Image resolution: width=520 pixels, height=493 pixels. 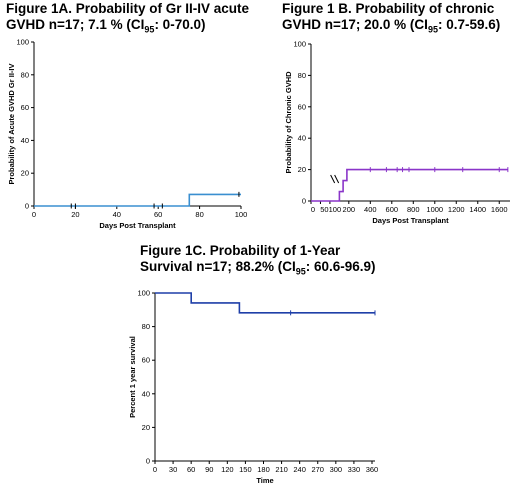 I want to click on fig1b-y-axis-label: Probability of Chronic GVHD, so click(x=288, y=122).